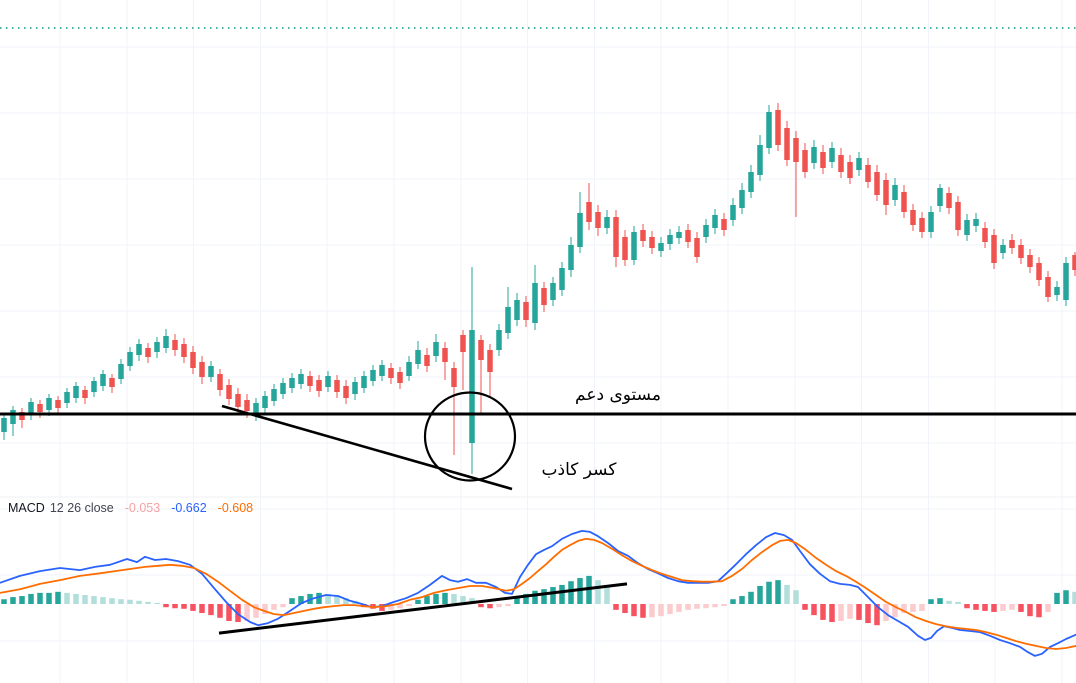 The height and width of the screenshot is (683, 1076). What do you see at coordinates (470, 436) in the screenshot?
I see `false-break-circle` at bounding box center [470, 436].